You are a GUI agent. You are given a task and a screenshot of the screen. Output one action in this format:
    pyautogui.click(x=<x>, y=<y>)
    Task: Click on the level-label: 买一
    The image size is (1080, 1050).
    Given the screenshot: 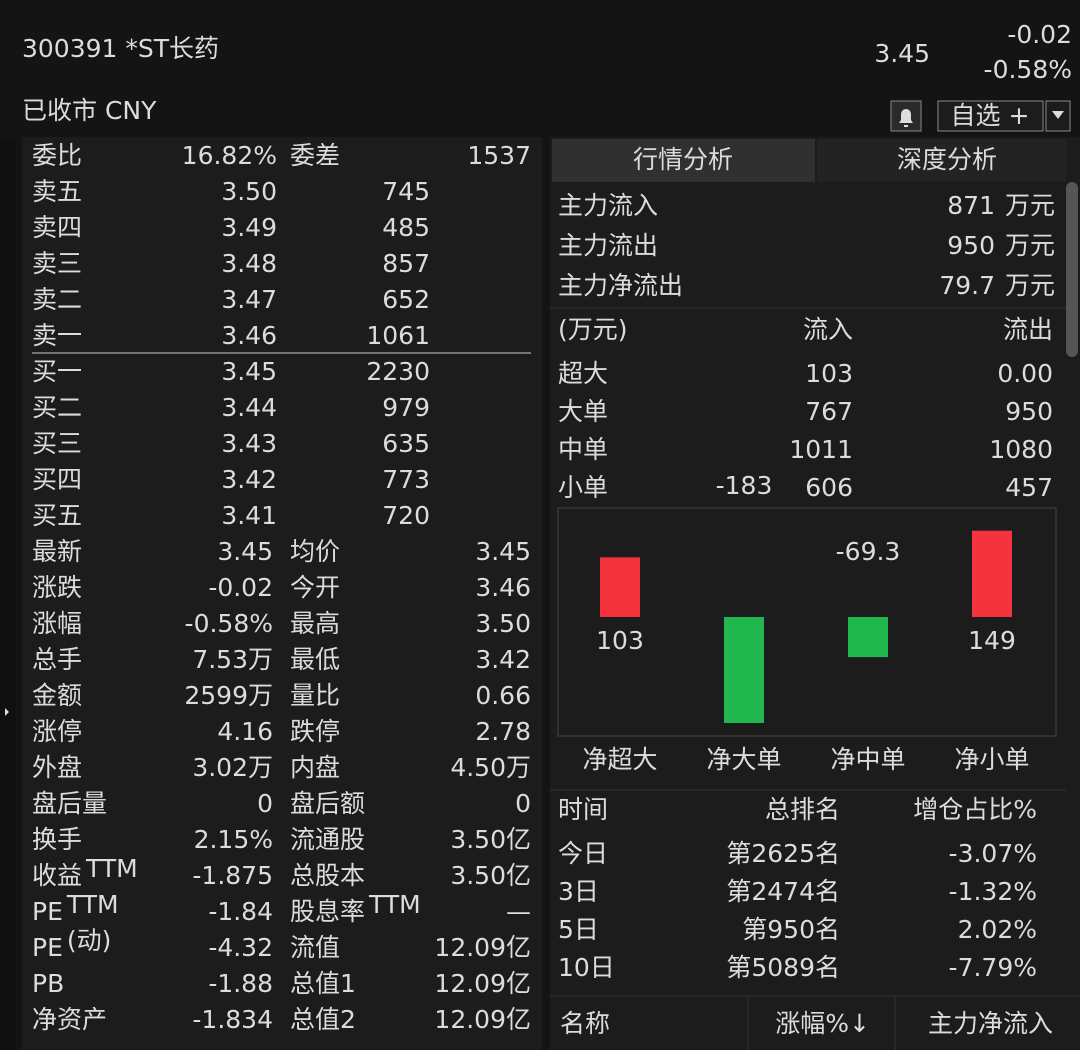 What is the action you would take?
    pyautogui.click(x=57, y=371)
    